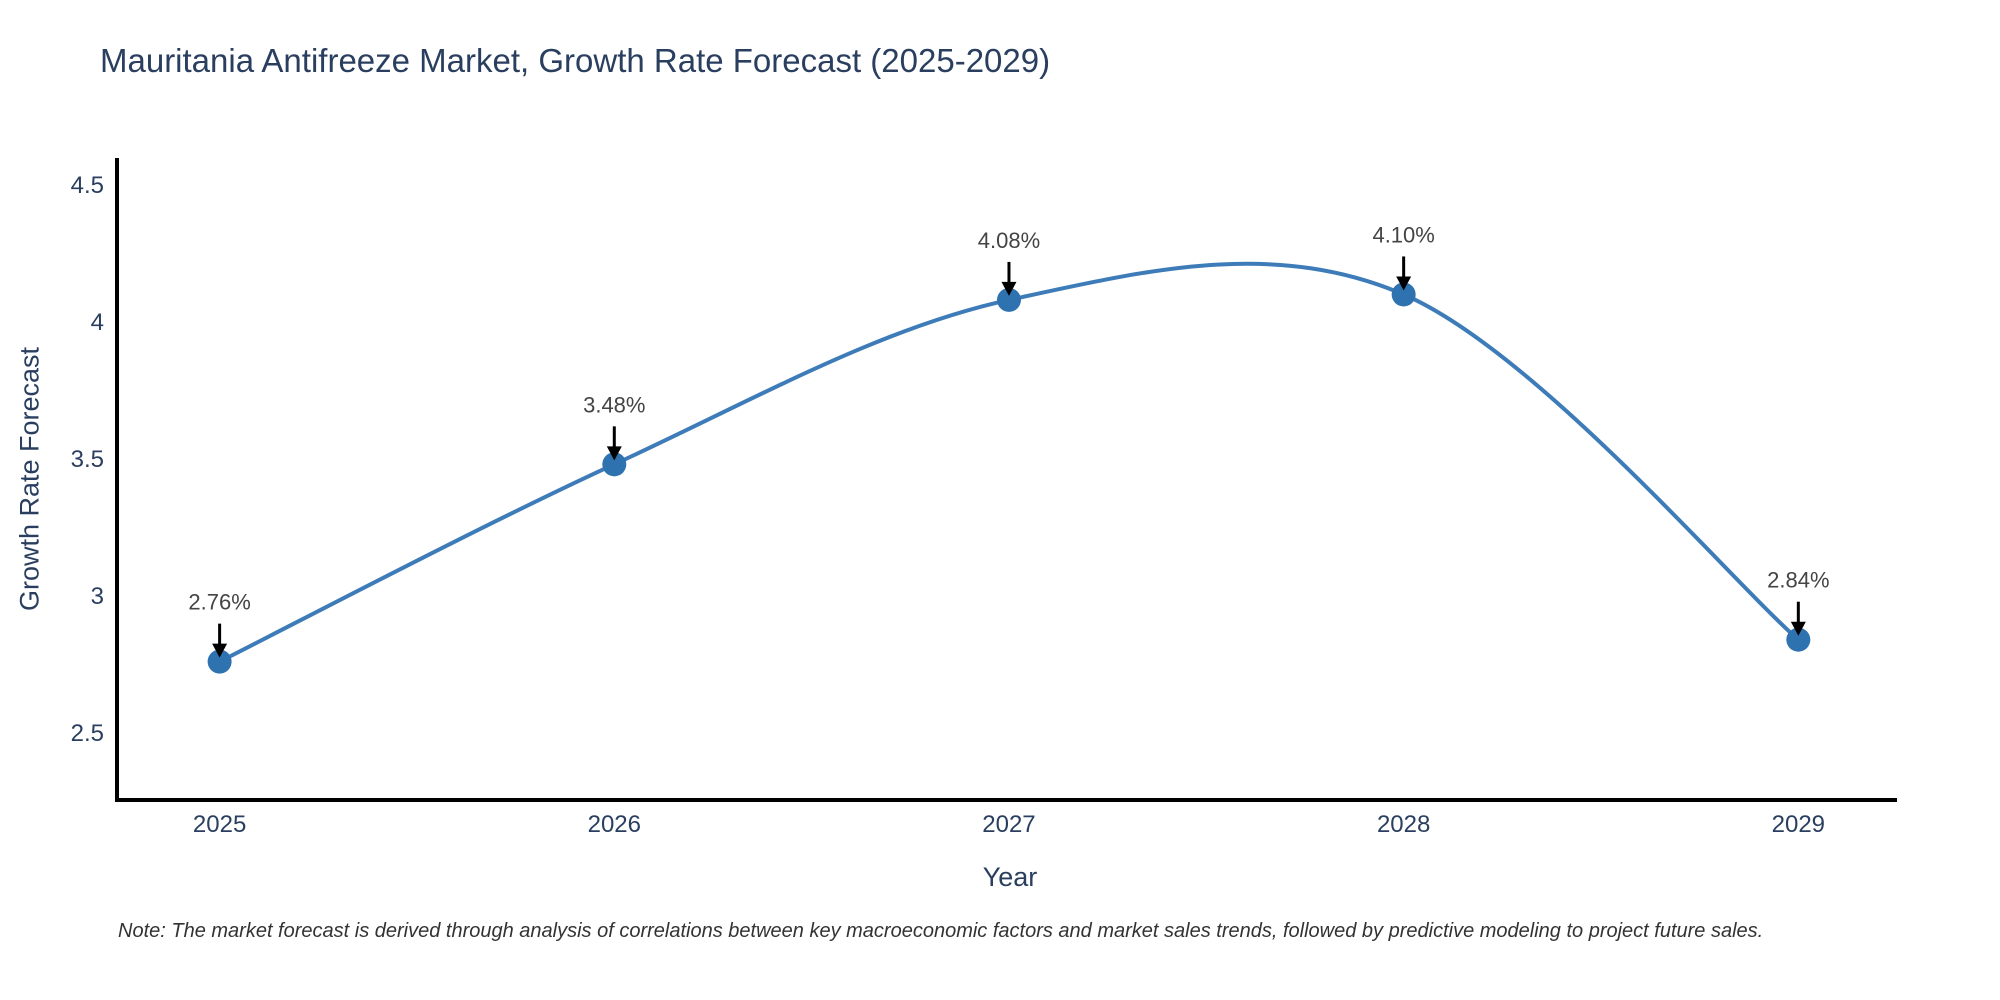  Describe the element at coordinates (97, 322) in the screenshot. I see `y-tick-label: 4` at that location.